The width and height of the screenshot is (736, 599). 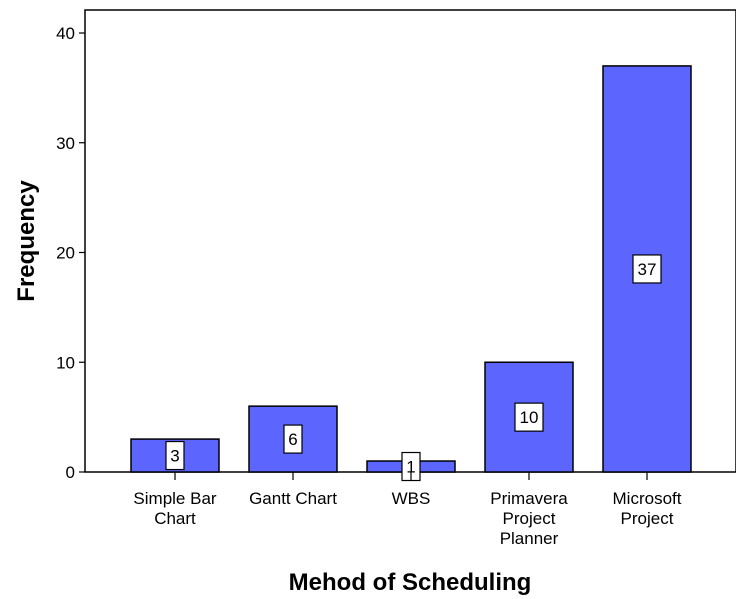 I want to click on data-label-group: 3, so click(x=175, y=455).